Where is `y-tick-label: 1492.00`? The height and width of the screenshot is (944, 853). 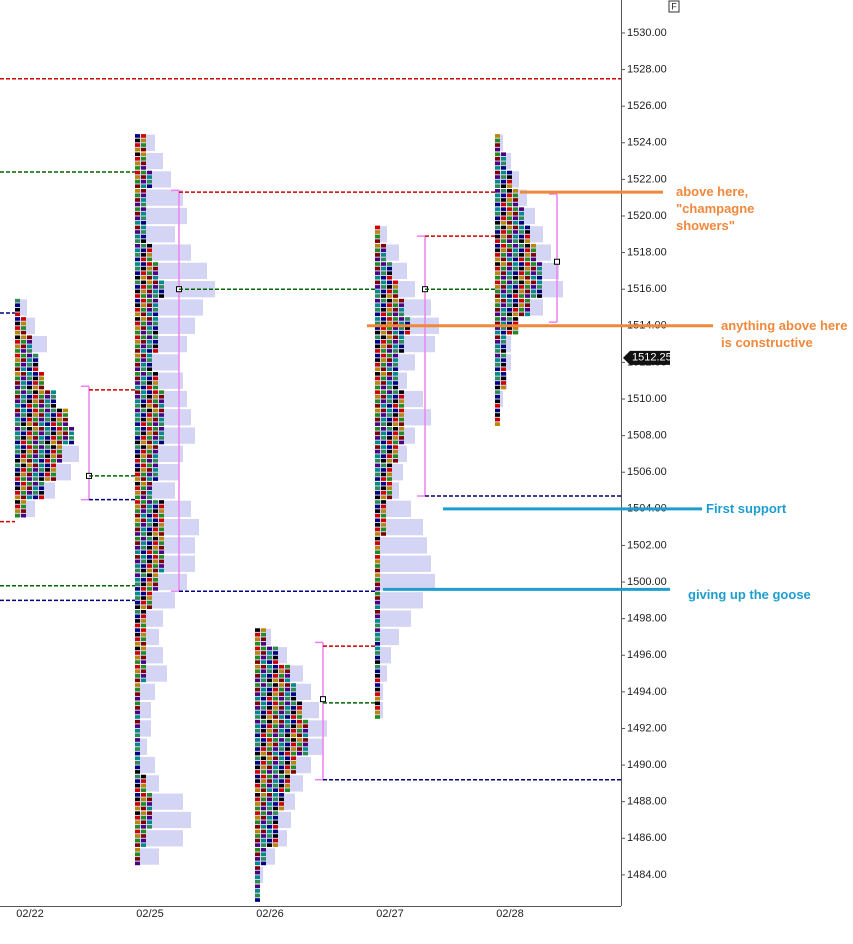 y-tick-label: 1492.00 is located at coordinates (647, 728).